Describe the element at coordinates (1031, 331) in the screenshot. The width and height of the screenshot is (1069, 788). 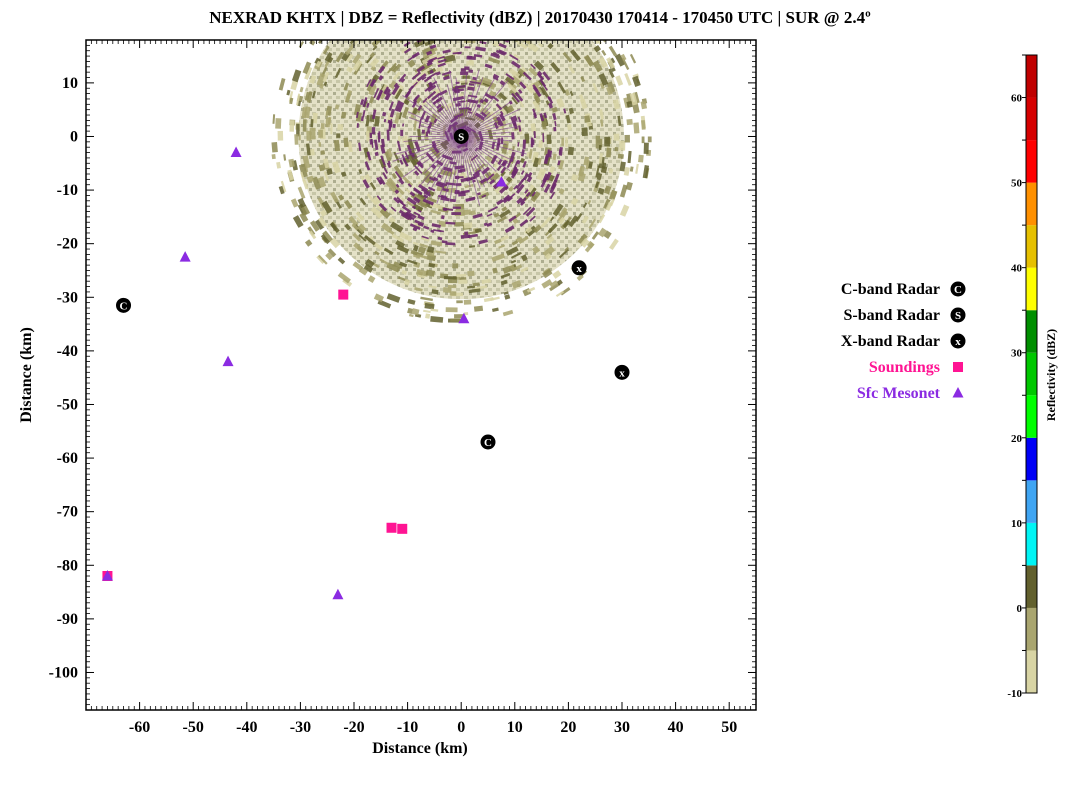
I see `colorbar-bin` at that location.